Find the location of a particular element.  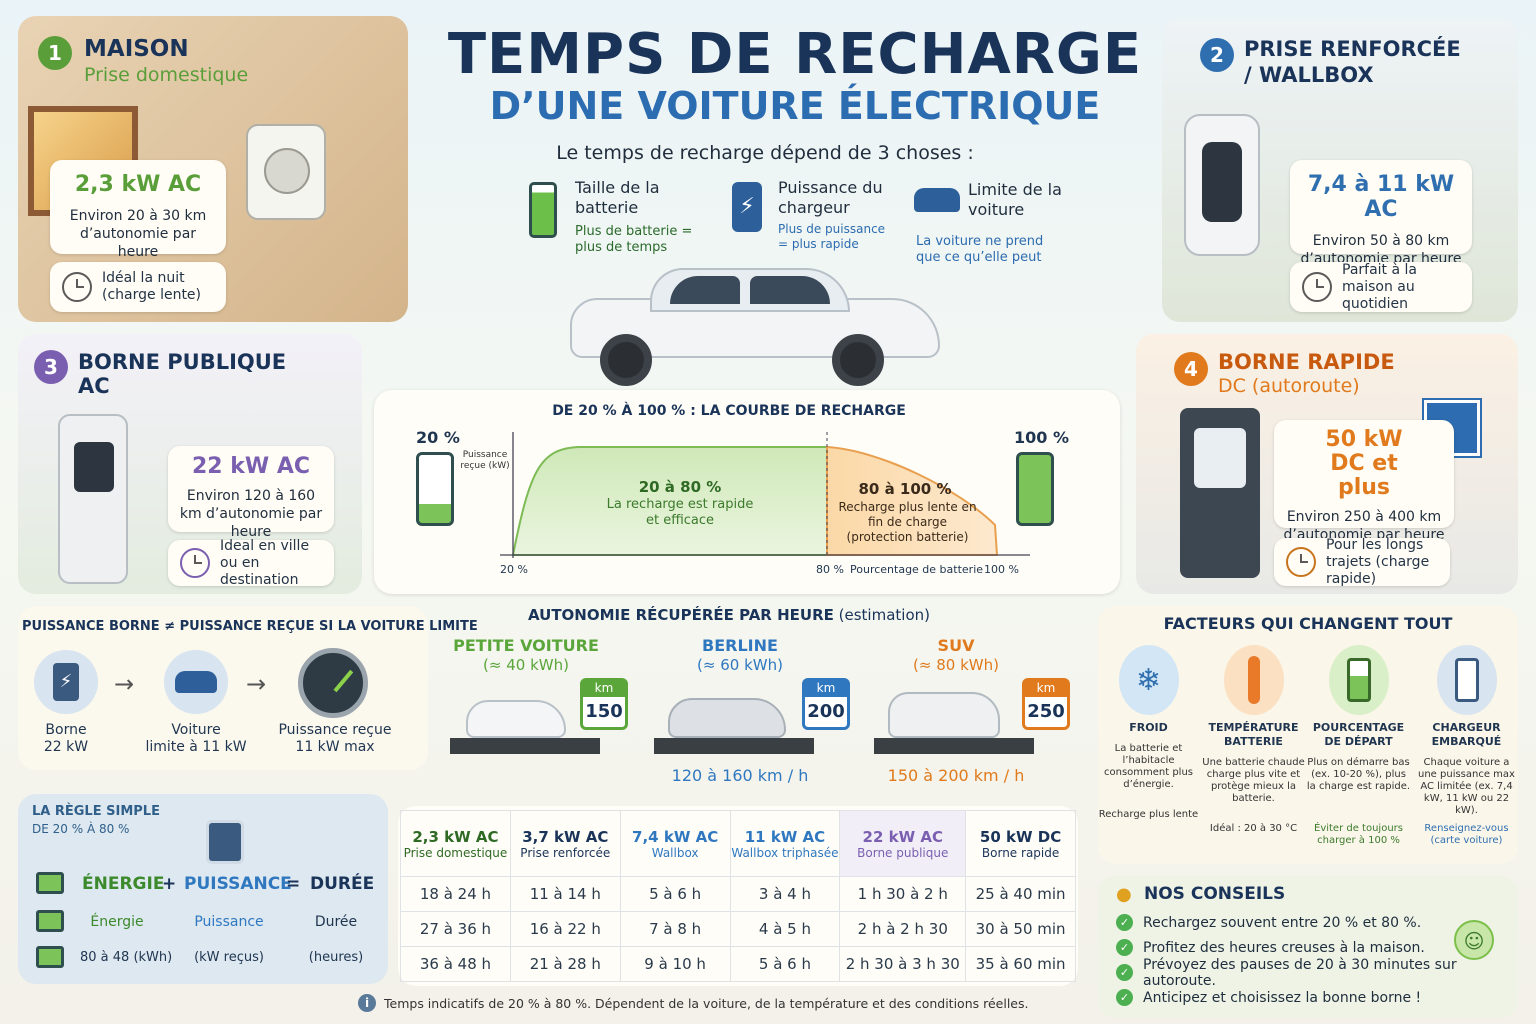

car-illustration is located at coordinates (755, 323).